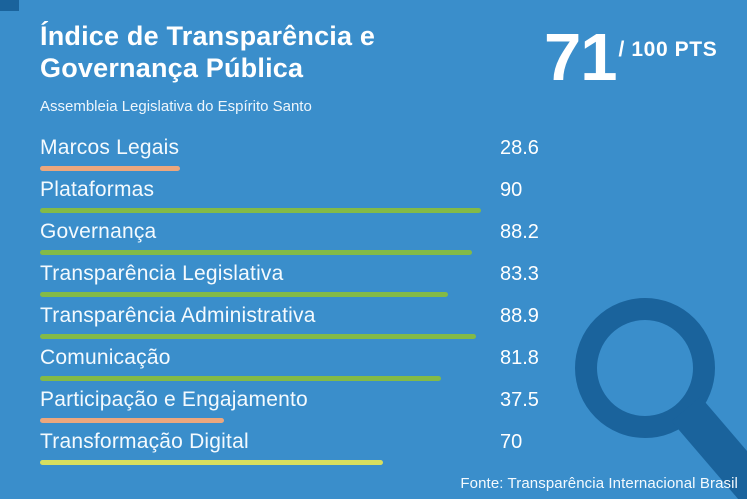 Image resolution: width=747 pixels, height=499 pixels. Describe the element at coordinates (519, 400) in the screenshot. I see `indicator-value: 37.5` at that location.